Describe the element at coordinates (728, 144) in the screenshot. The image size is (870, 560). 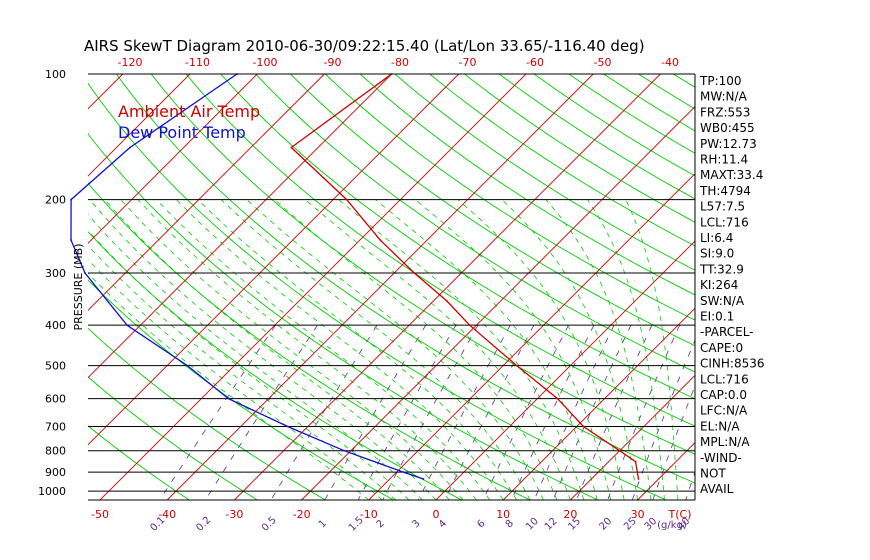
I see `index-line: PW:12.73` at that location.